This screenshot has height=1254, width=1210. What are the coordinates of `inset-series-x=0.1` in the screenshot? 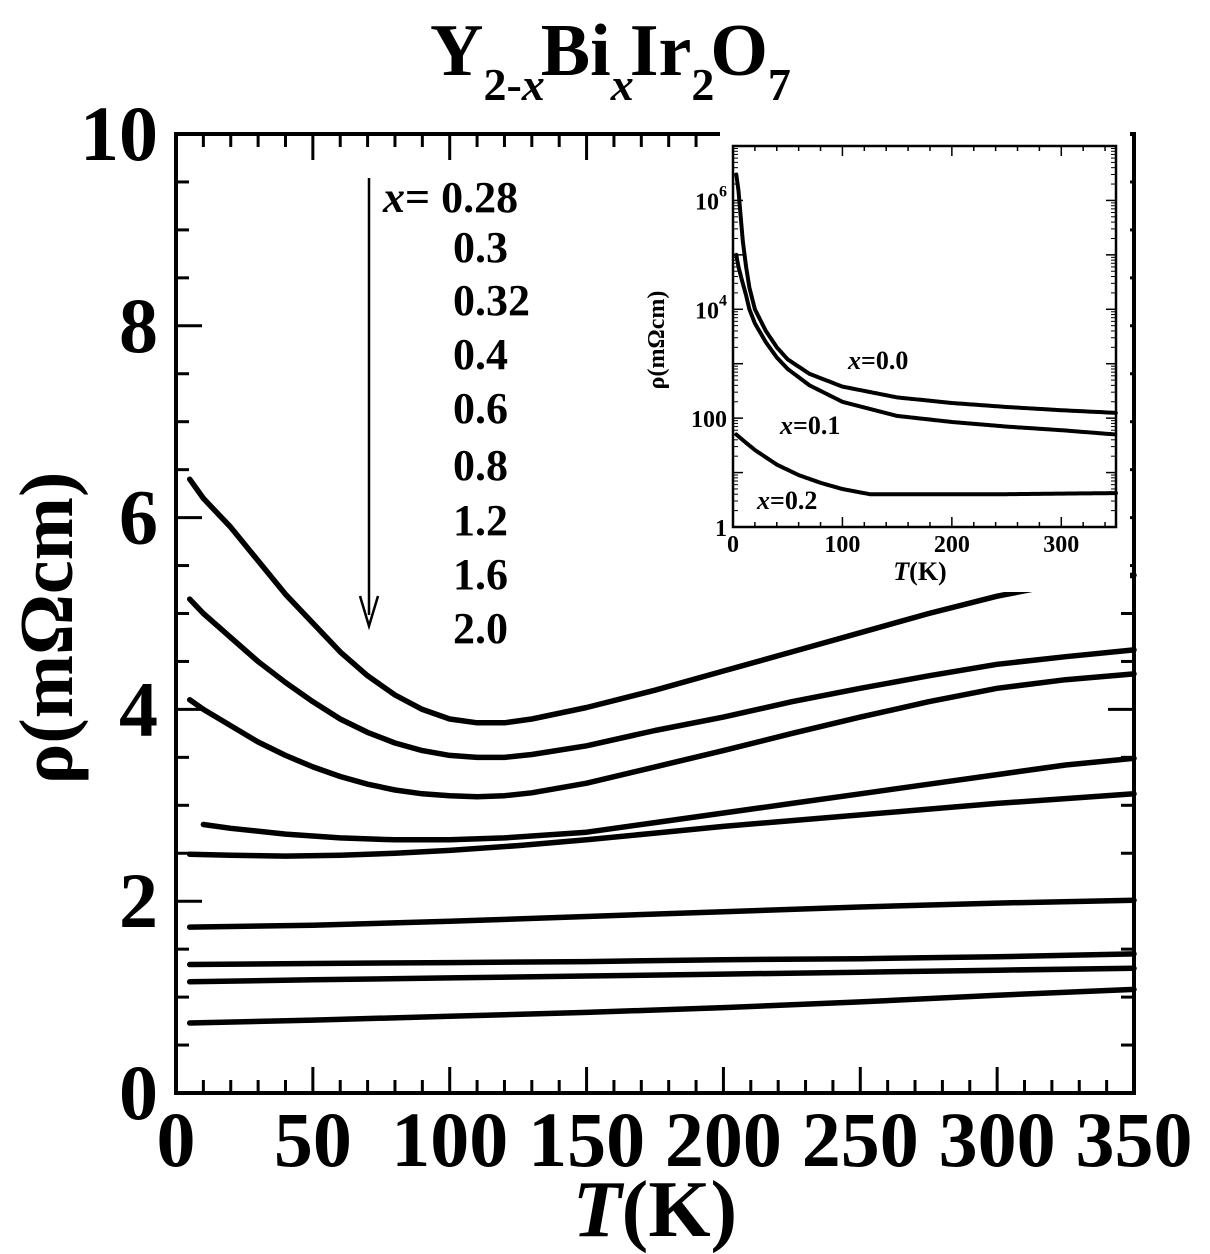 It's located at (926, 344).